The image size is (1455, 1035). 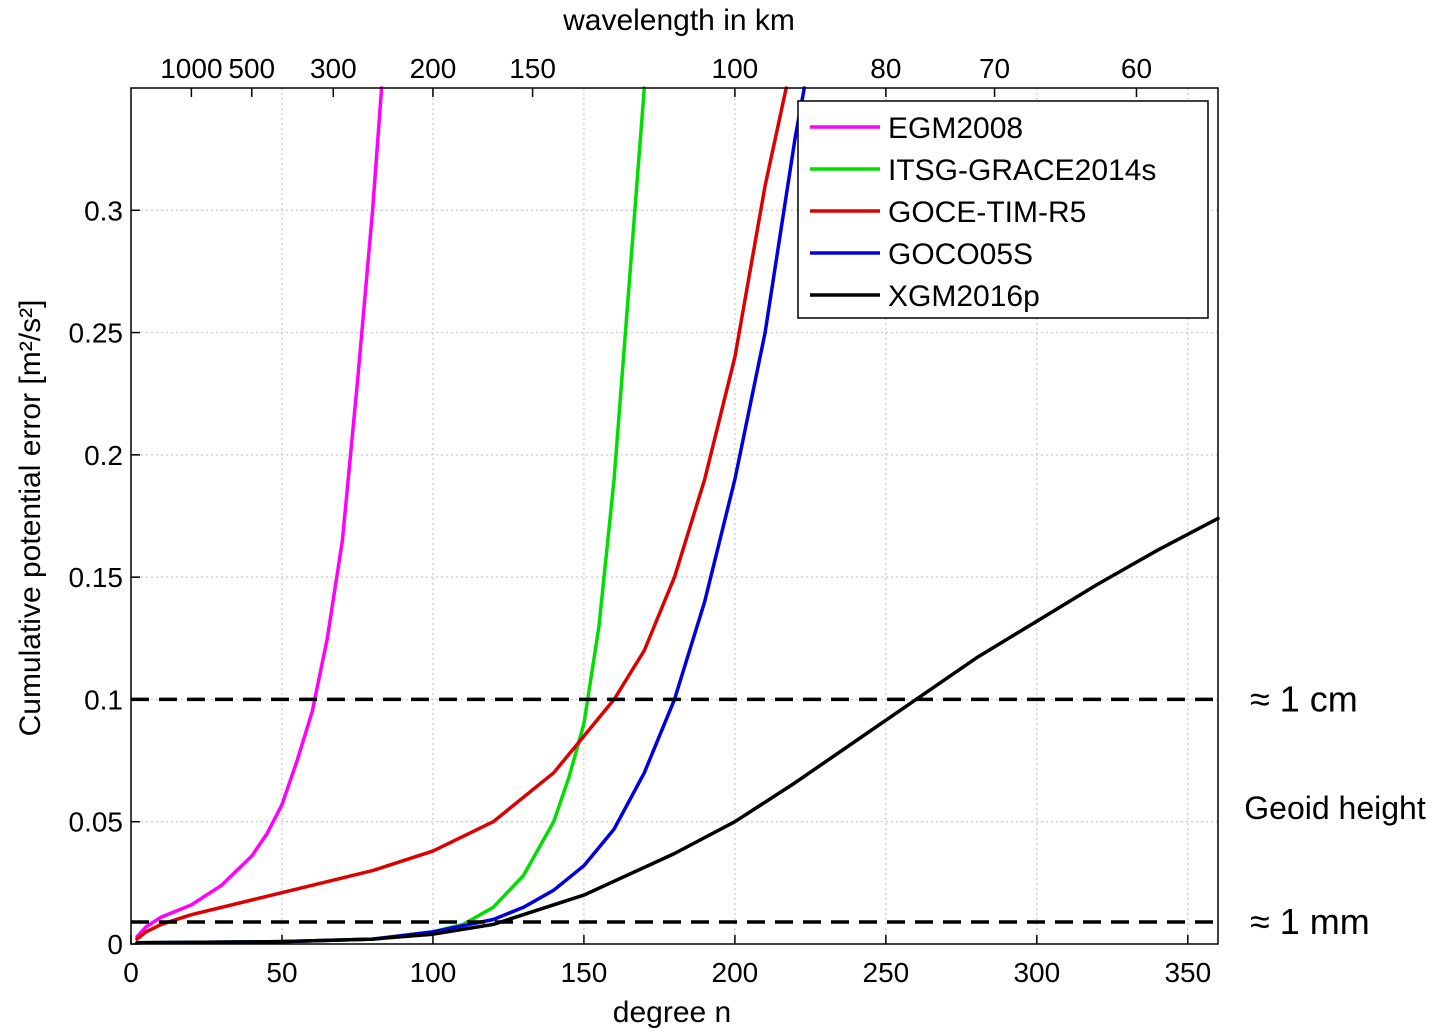 I want to click on reference-line-label: ≈ 1 mm, so click(x=1310, y=921).